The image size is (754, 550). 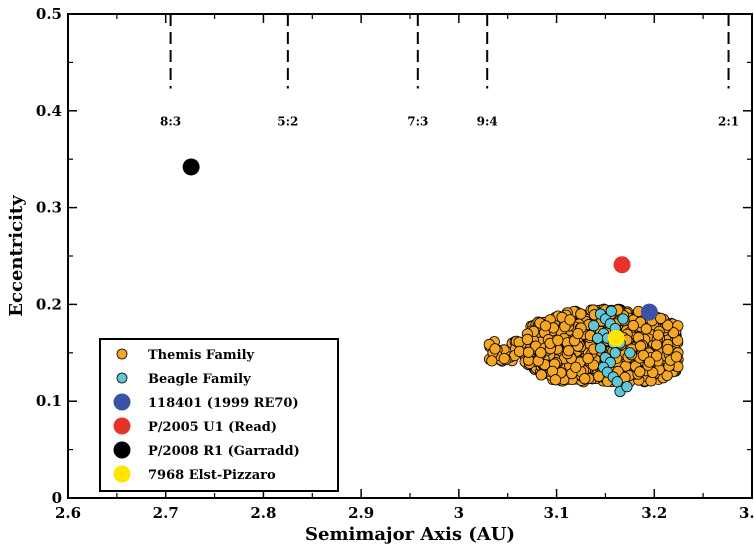 What do you see at coordinates (417, 121) in the screenshot?
I see `resonance-label: 7:3` at bounding box center [417, 121].